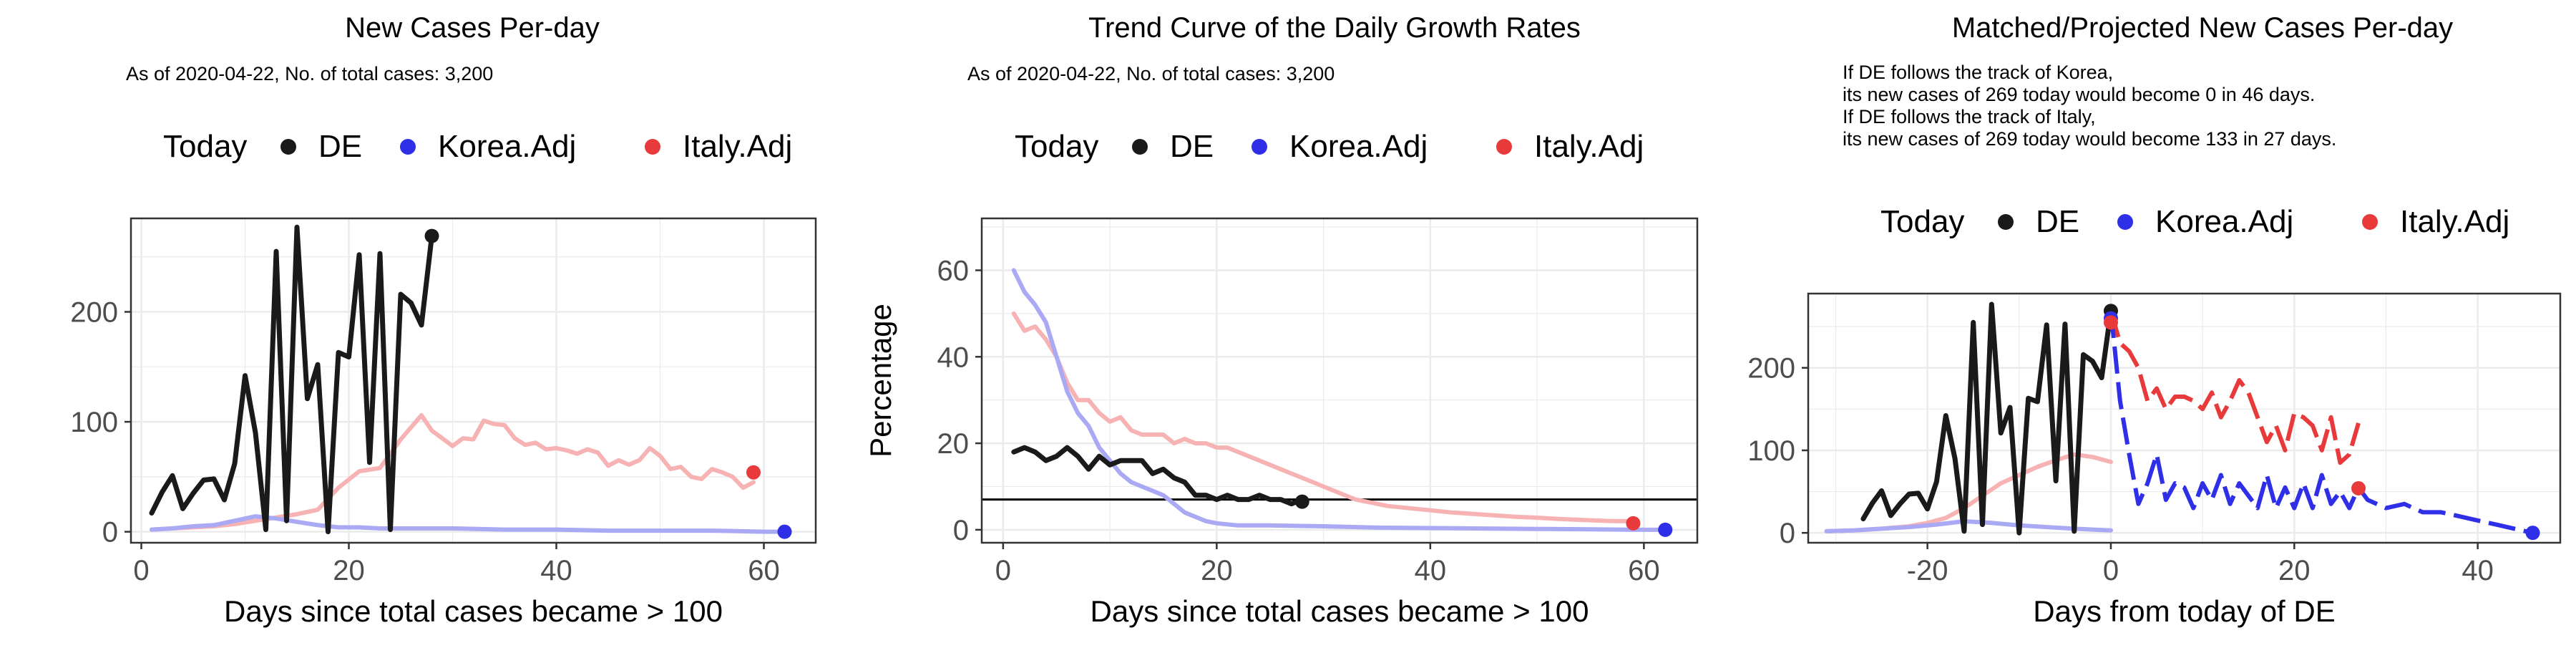  I want to click on series-line-korea-adj-past-, so click(1968, 526).